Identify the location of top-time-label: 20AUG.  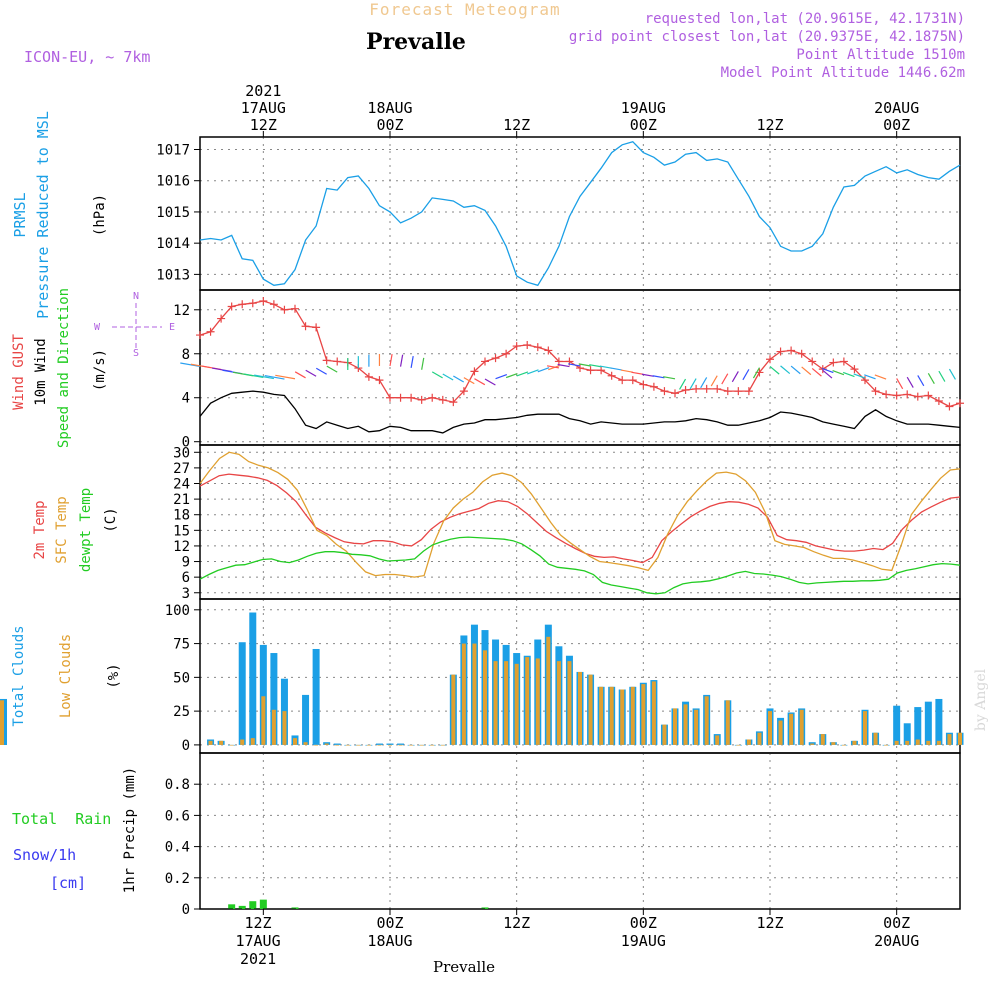
(896, 108).